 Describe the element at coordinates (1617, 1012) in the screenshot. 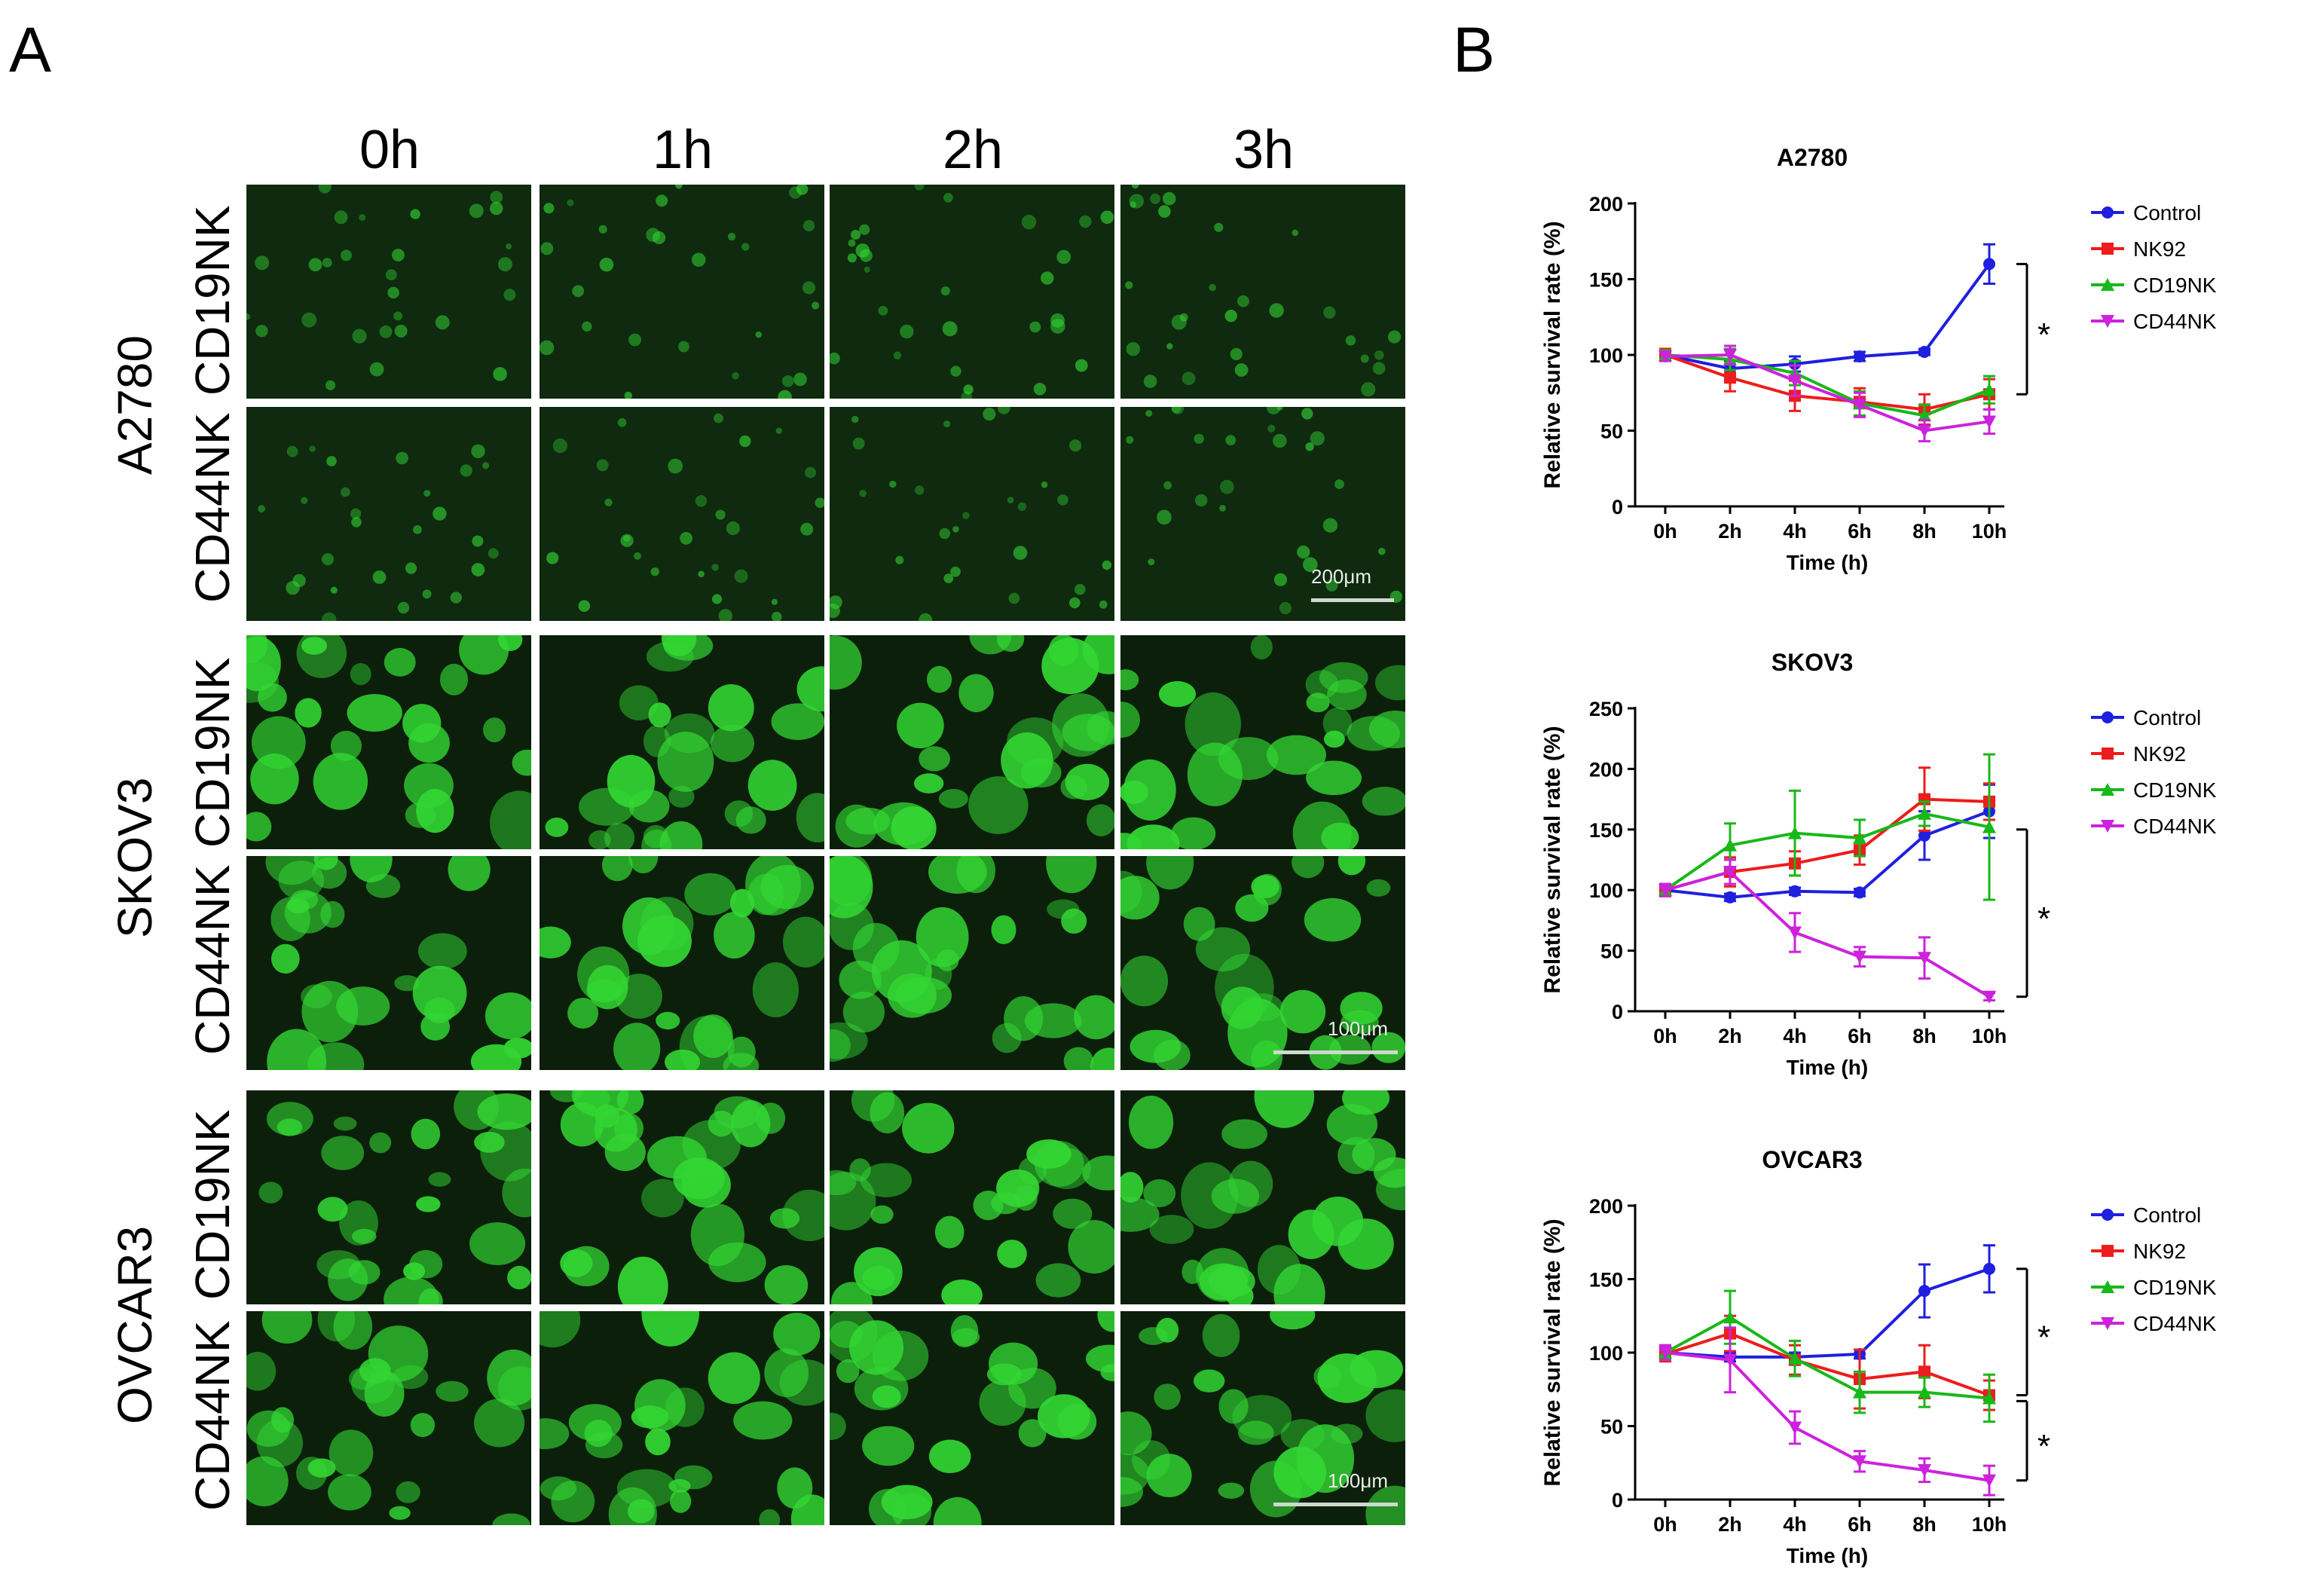

I see `y-tick-label: 0` at that location.